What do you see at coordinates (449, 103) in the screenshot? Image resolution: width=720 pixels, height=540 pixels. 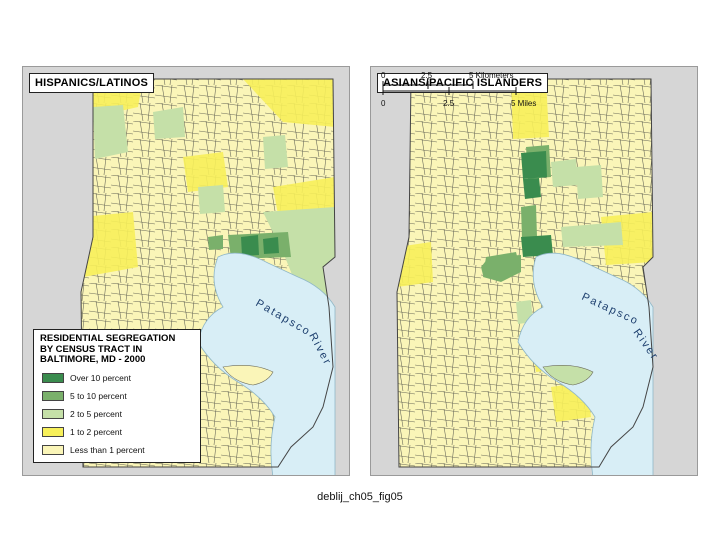 I see `scale-mi-2-5: 2.5` at bounding box center [449, 103].